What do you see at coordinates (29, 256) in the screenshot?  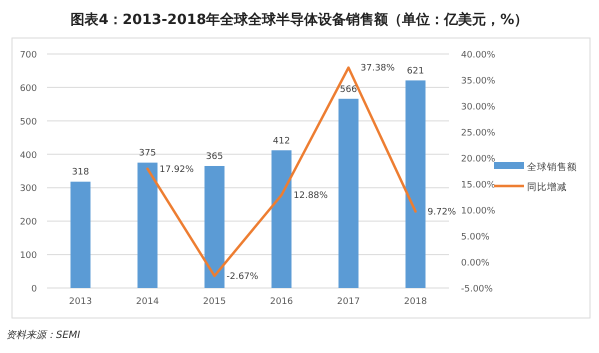 I see `y-tick-label: 100` at bounding box center [29, 256].